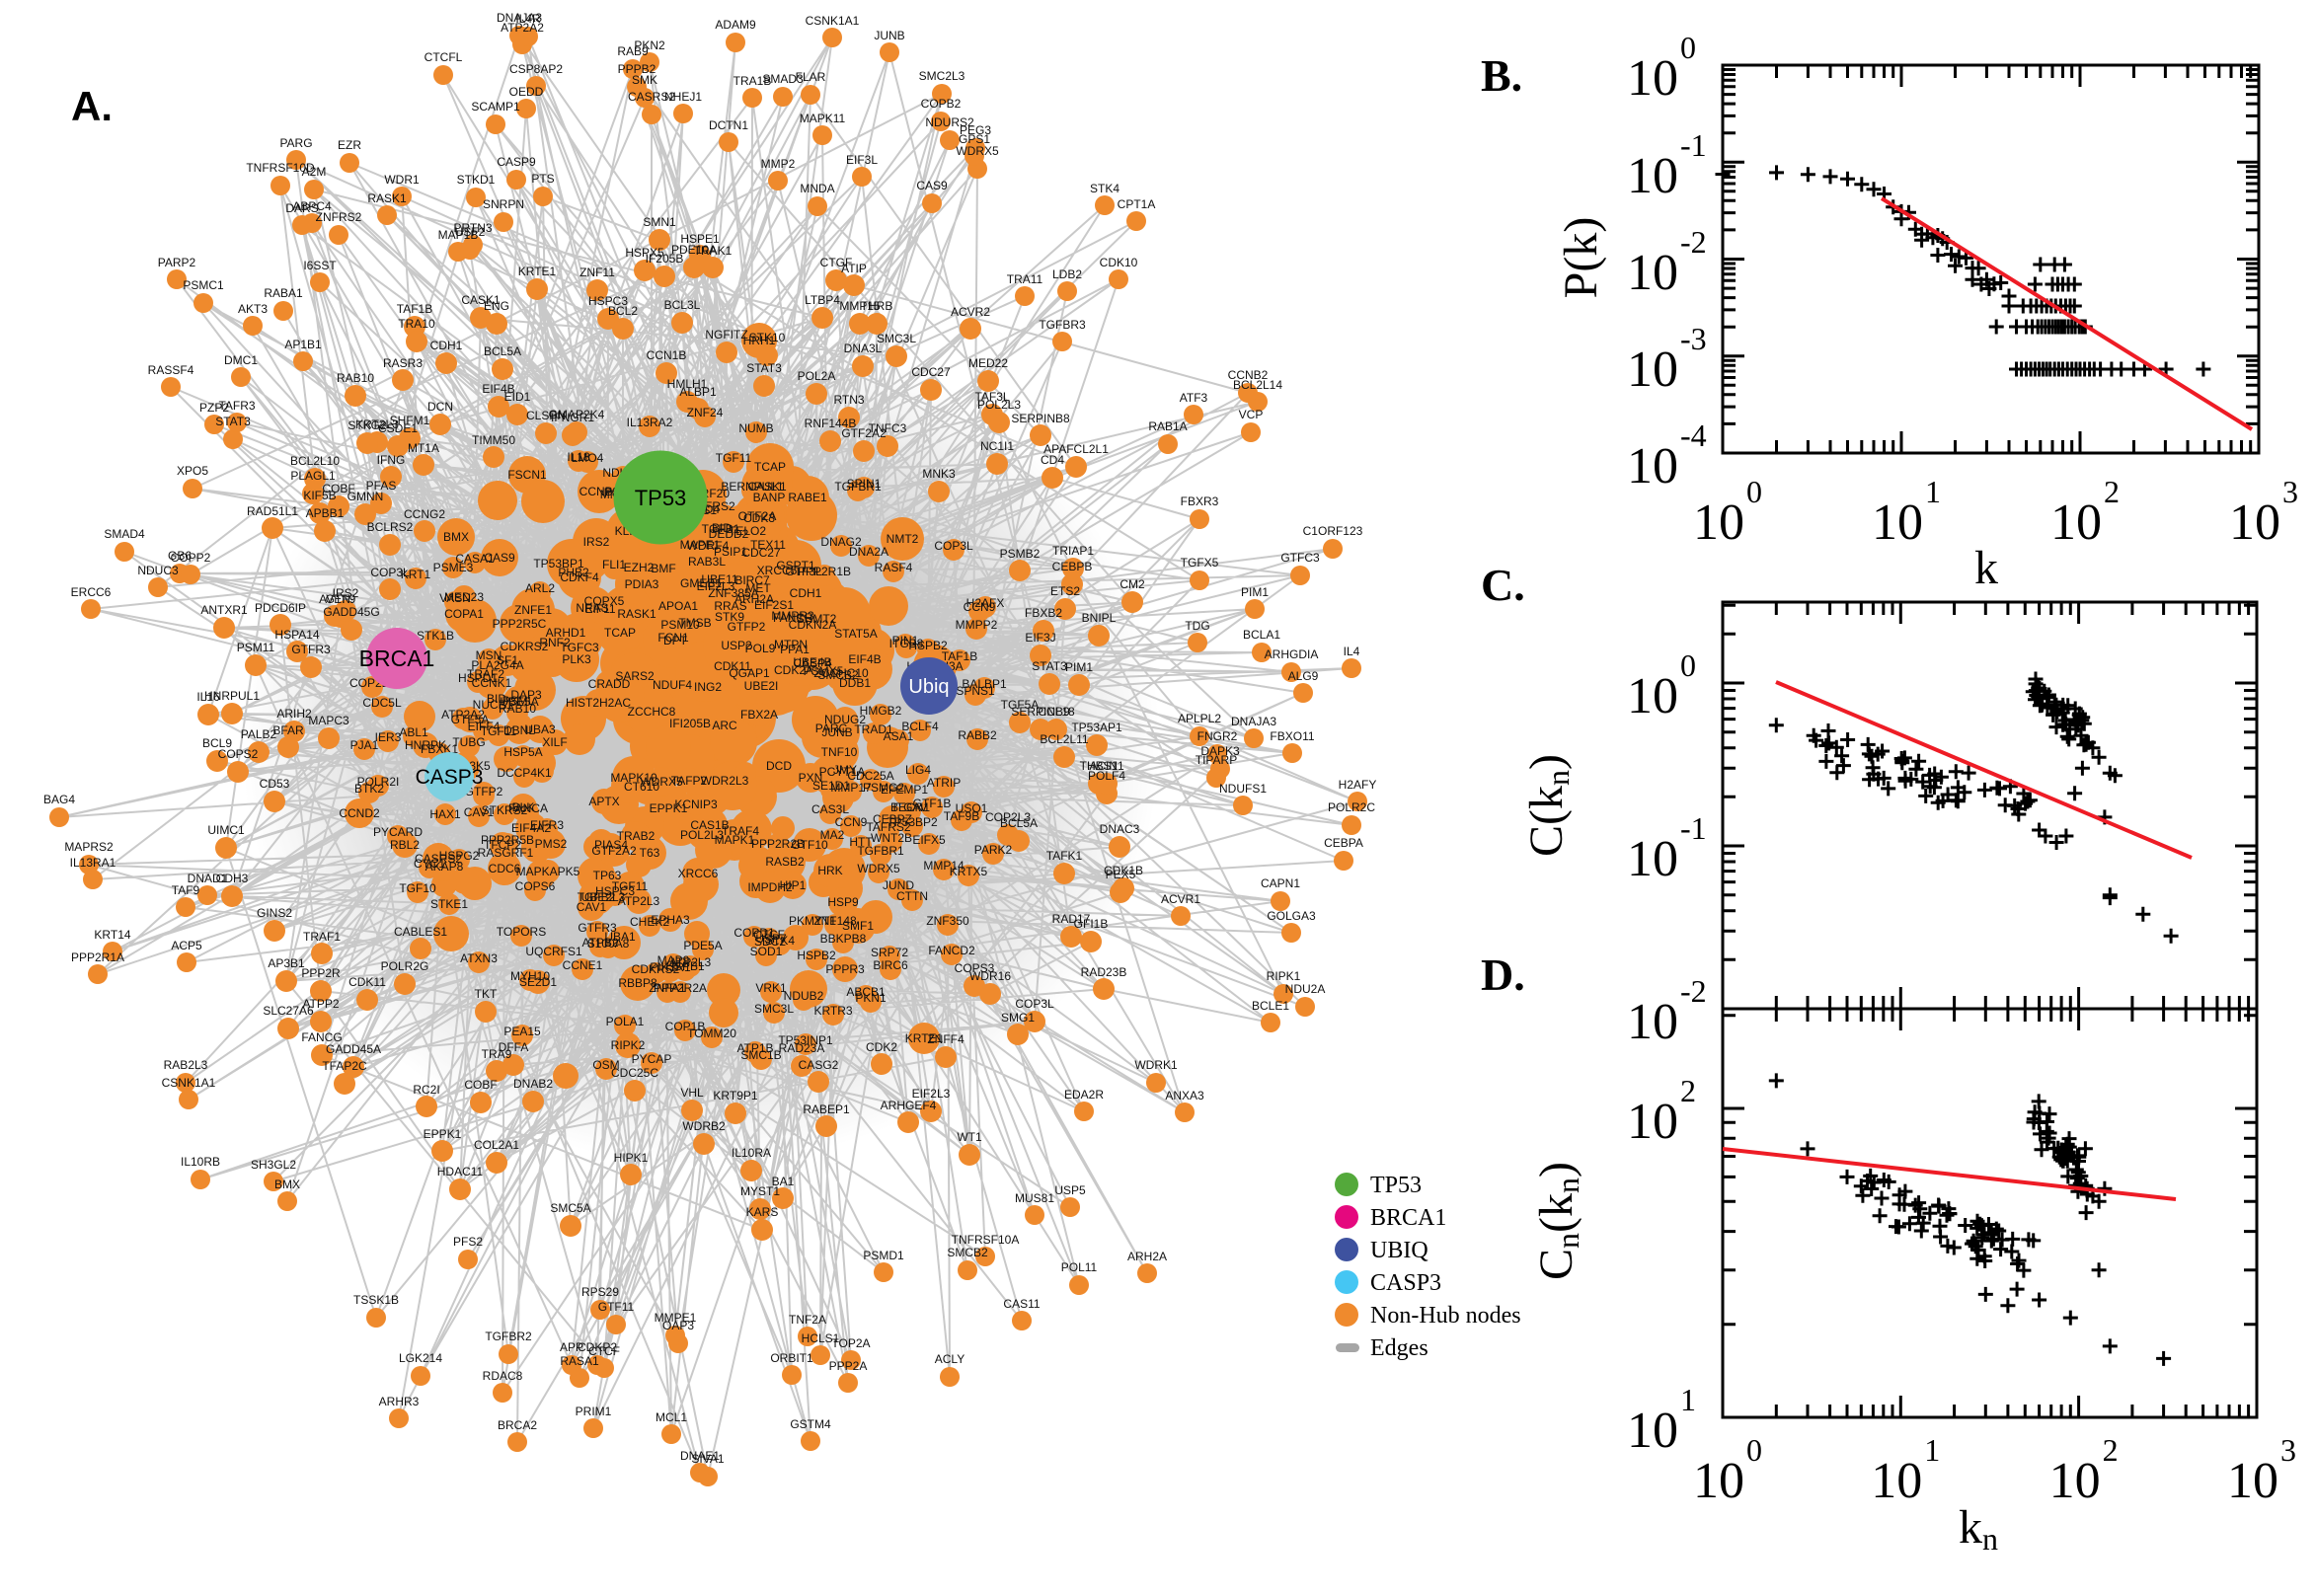  What do you see at coordinates (1352, 651) in the screenshot?
I see `svg-text: IL4` at bounding box center [1352, 651].